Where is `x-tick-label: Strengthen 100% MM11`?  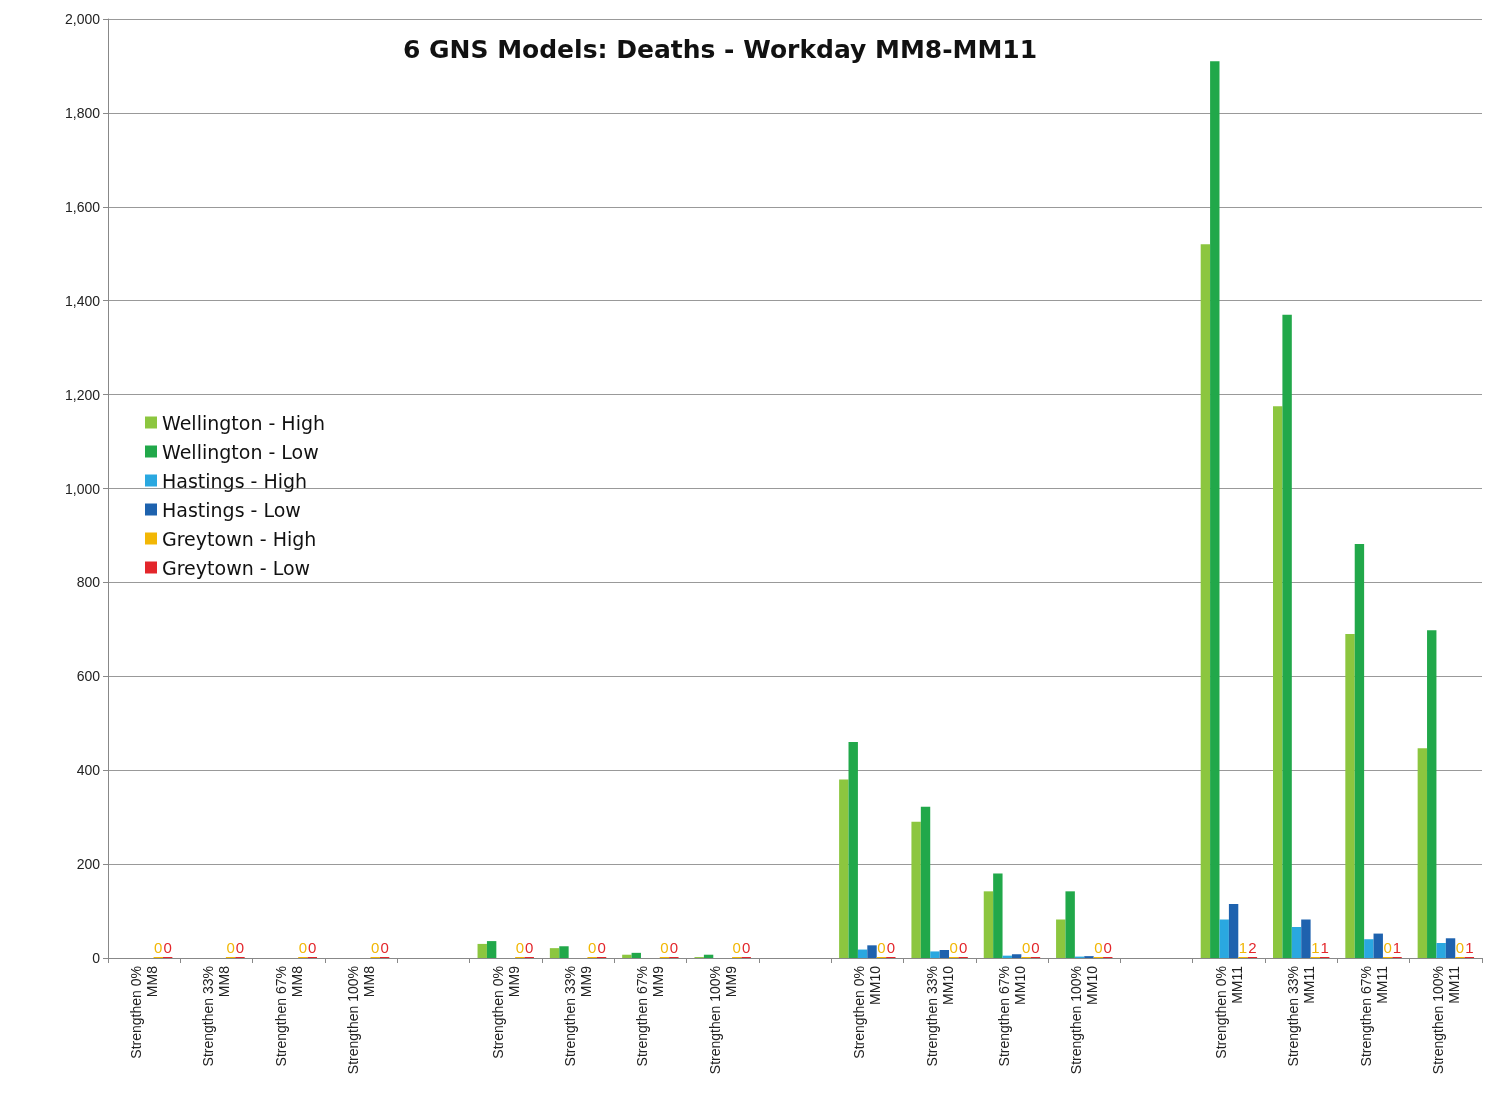 x-tick-label: Strengthen 100% MM11 is located at coordinates (1445, 1020).